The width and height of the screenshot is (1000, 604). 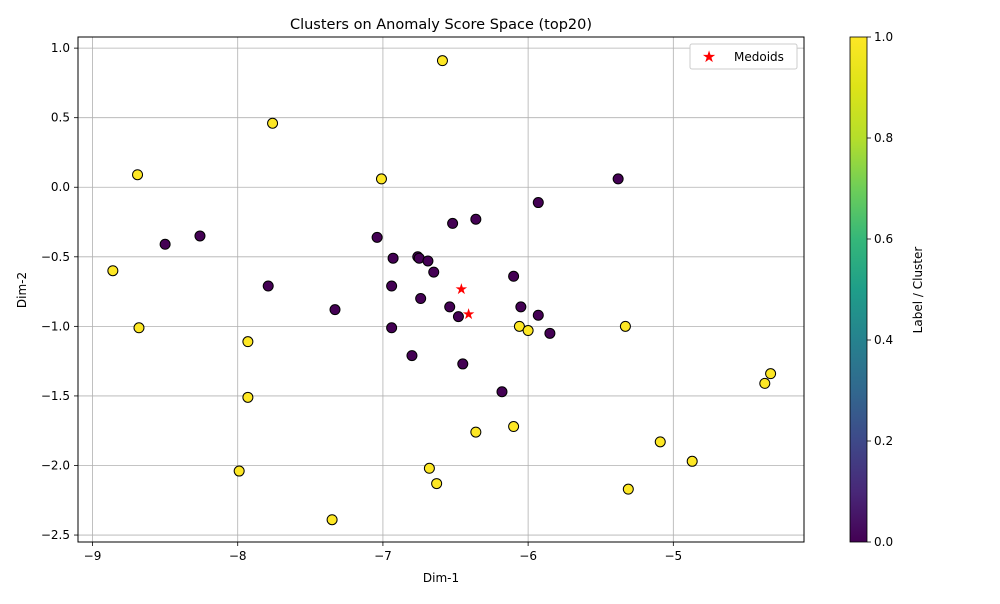 I want to click on colorbar: 0.0 0.2 0.4 0.6 0.8 1.0 Label / Cluster, so click(x=887, y=289).